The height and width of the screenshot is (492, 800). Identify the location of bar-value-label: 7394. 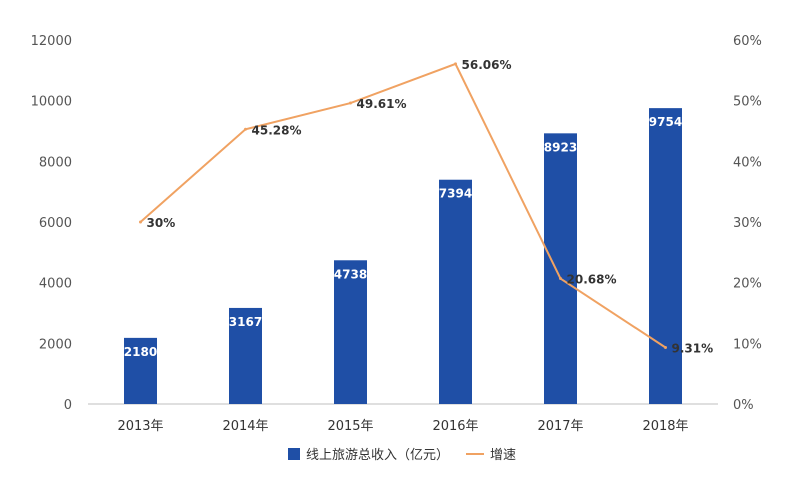
(455, 194).